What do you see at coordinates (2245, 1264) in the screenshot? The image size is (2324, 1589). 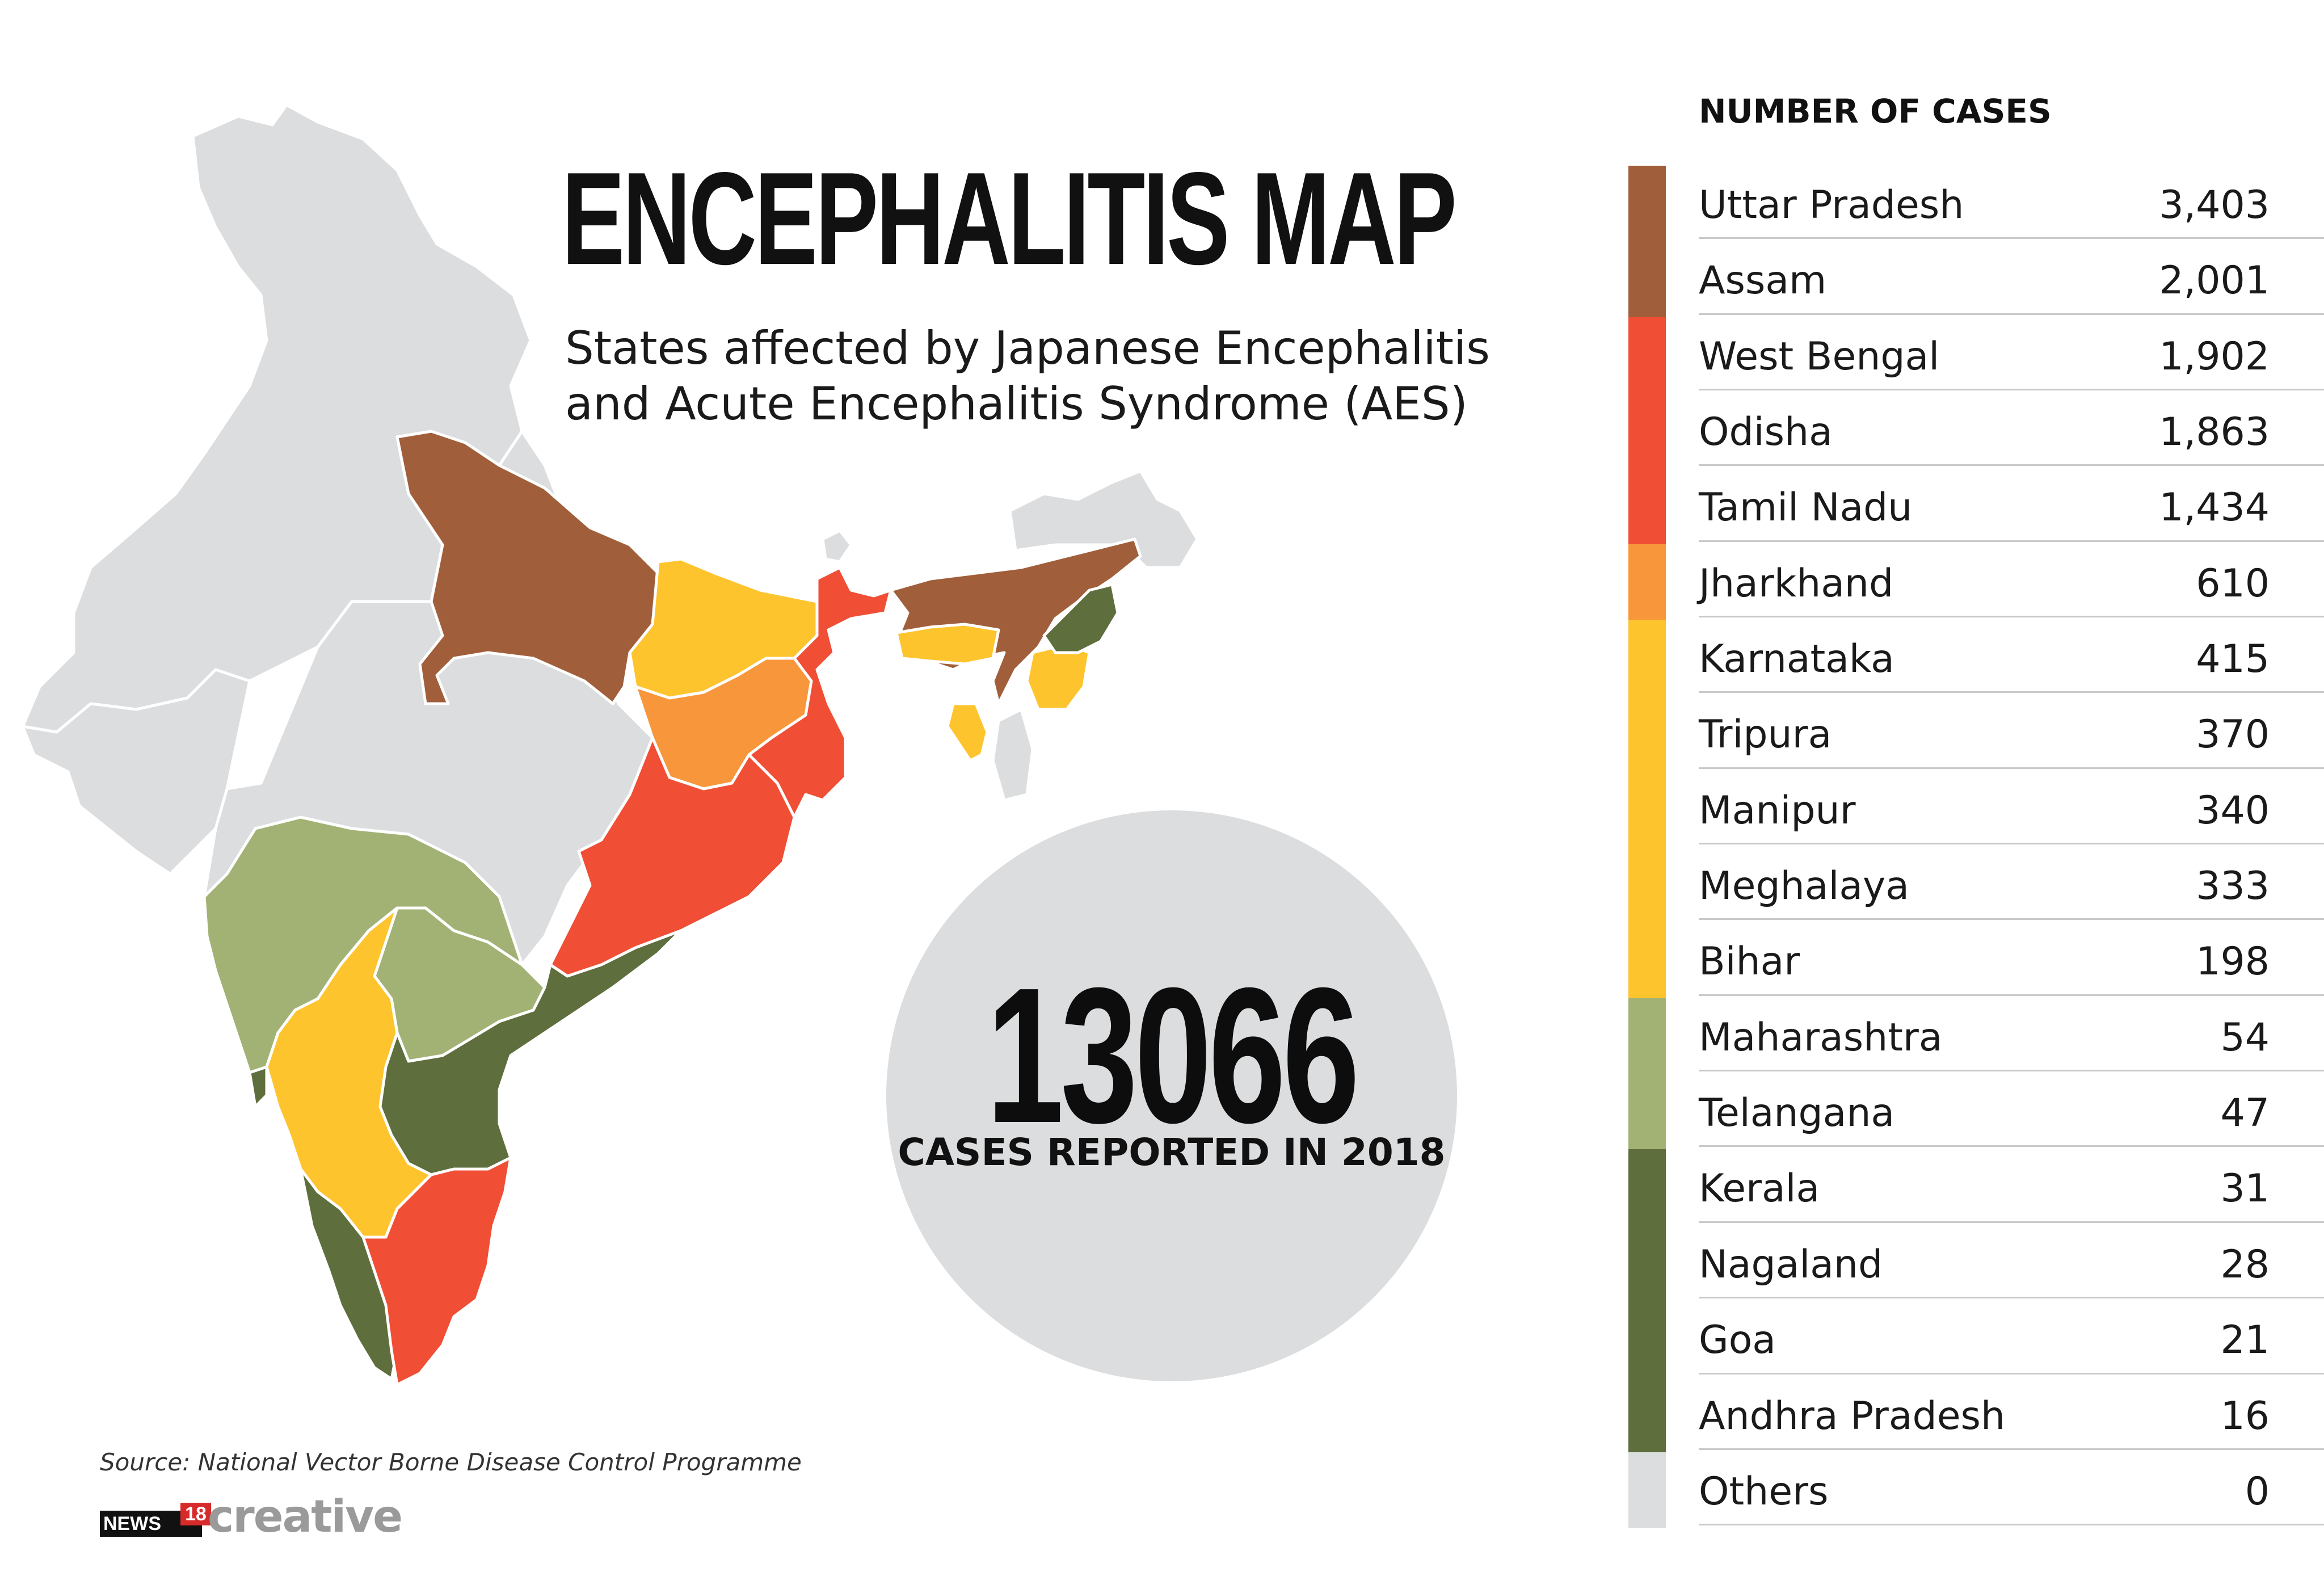 I see `legend-case-count: 28` at bounding box center [2245, 1264].